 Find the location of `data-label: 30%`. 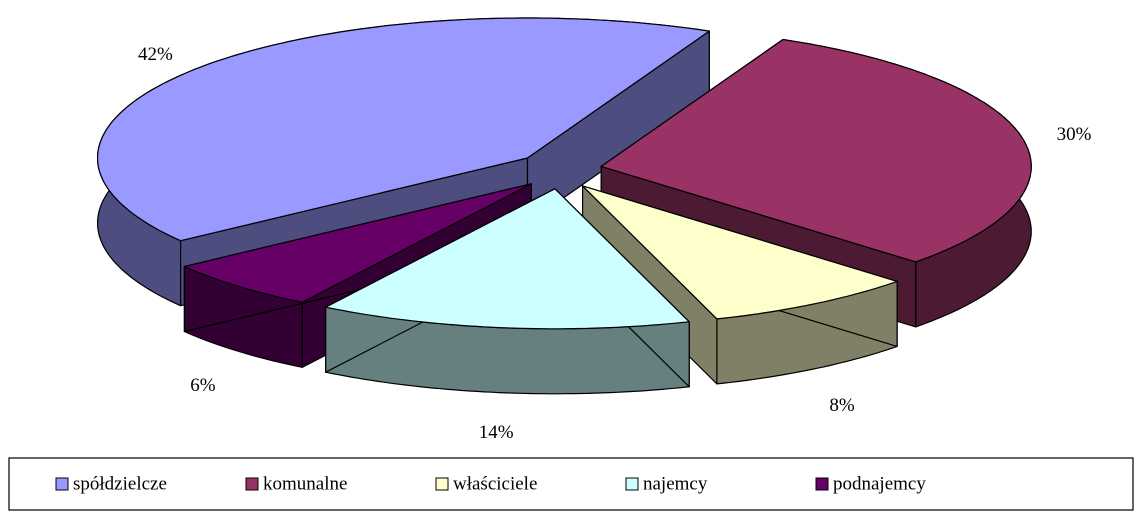

data-label: 30% is located at coordinates (1074, 134).